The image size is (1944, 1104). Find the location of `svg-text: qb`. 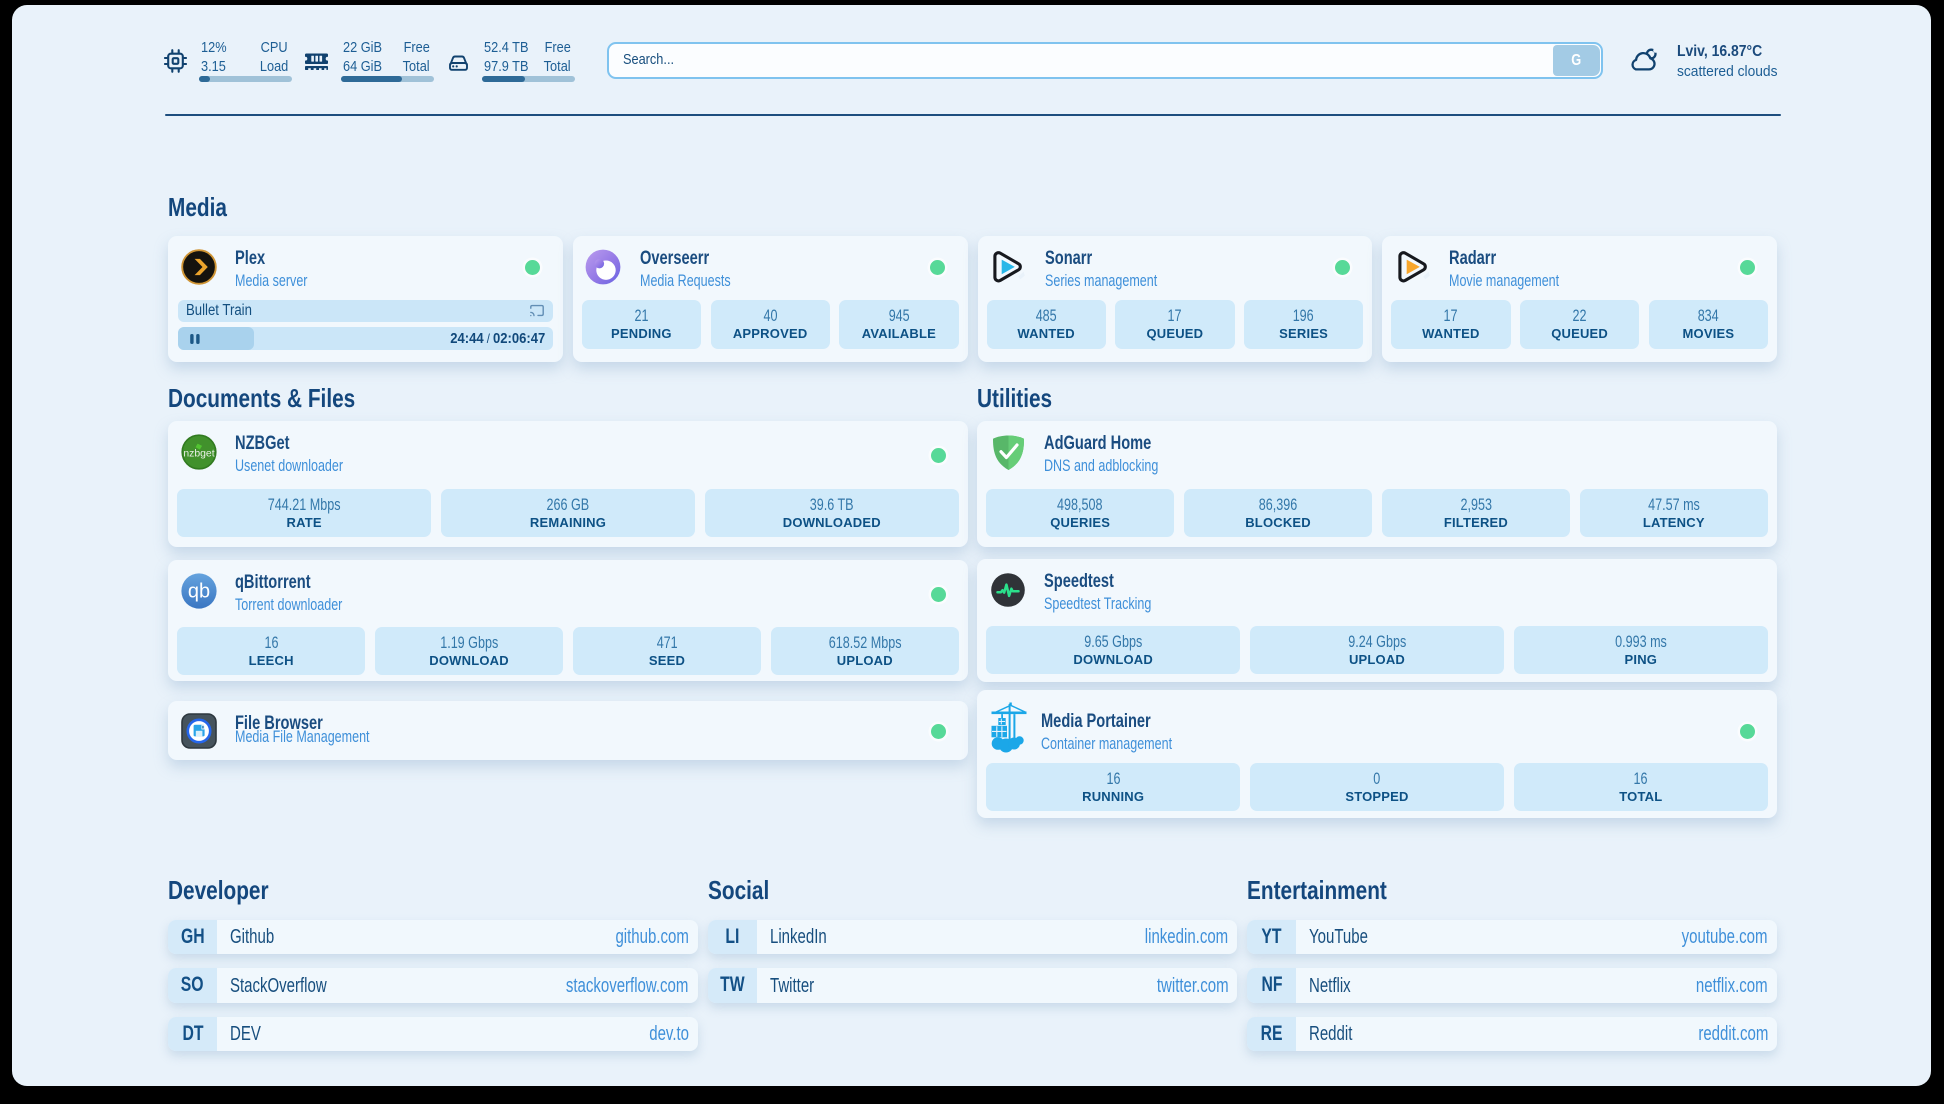

svg-text: qb is located at coordinates (198, 592).